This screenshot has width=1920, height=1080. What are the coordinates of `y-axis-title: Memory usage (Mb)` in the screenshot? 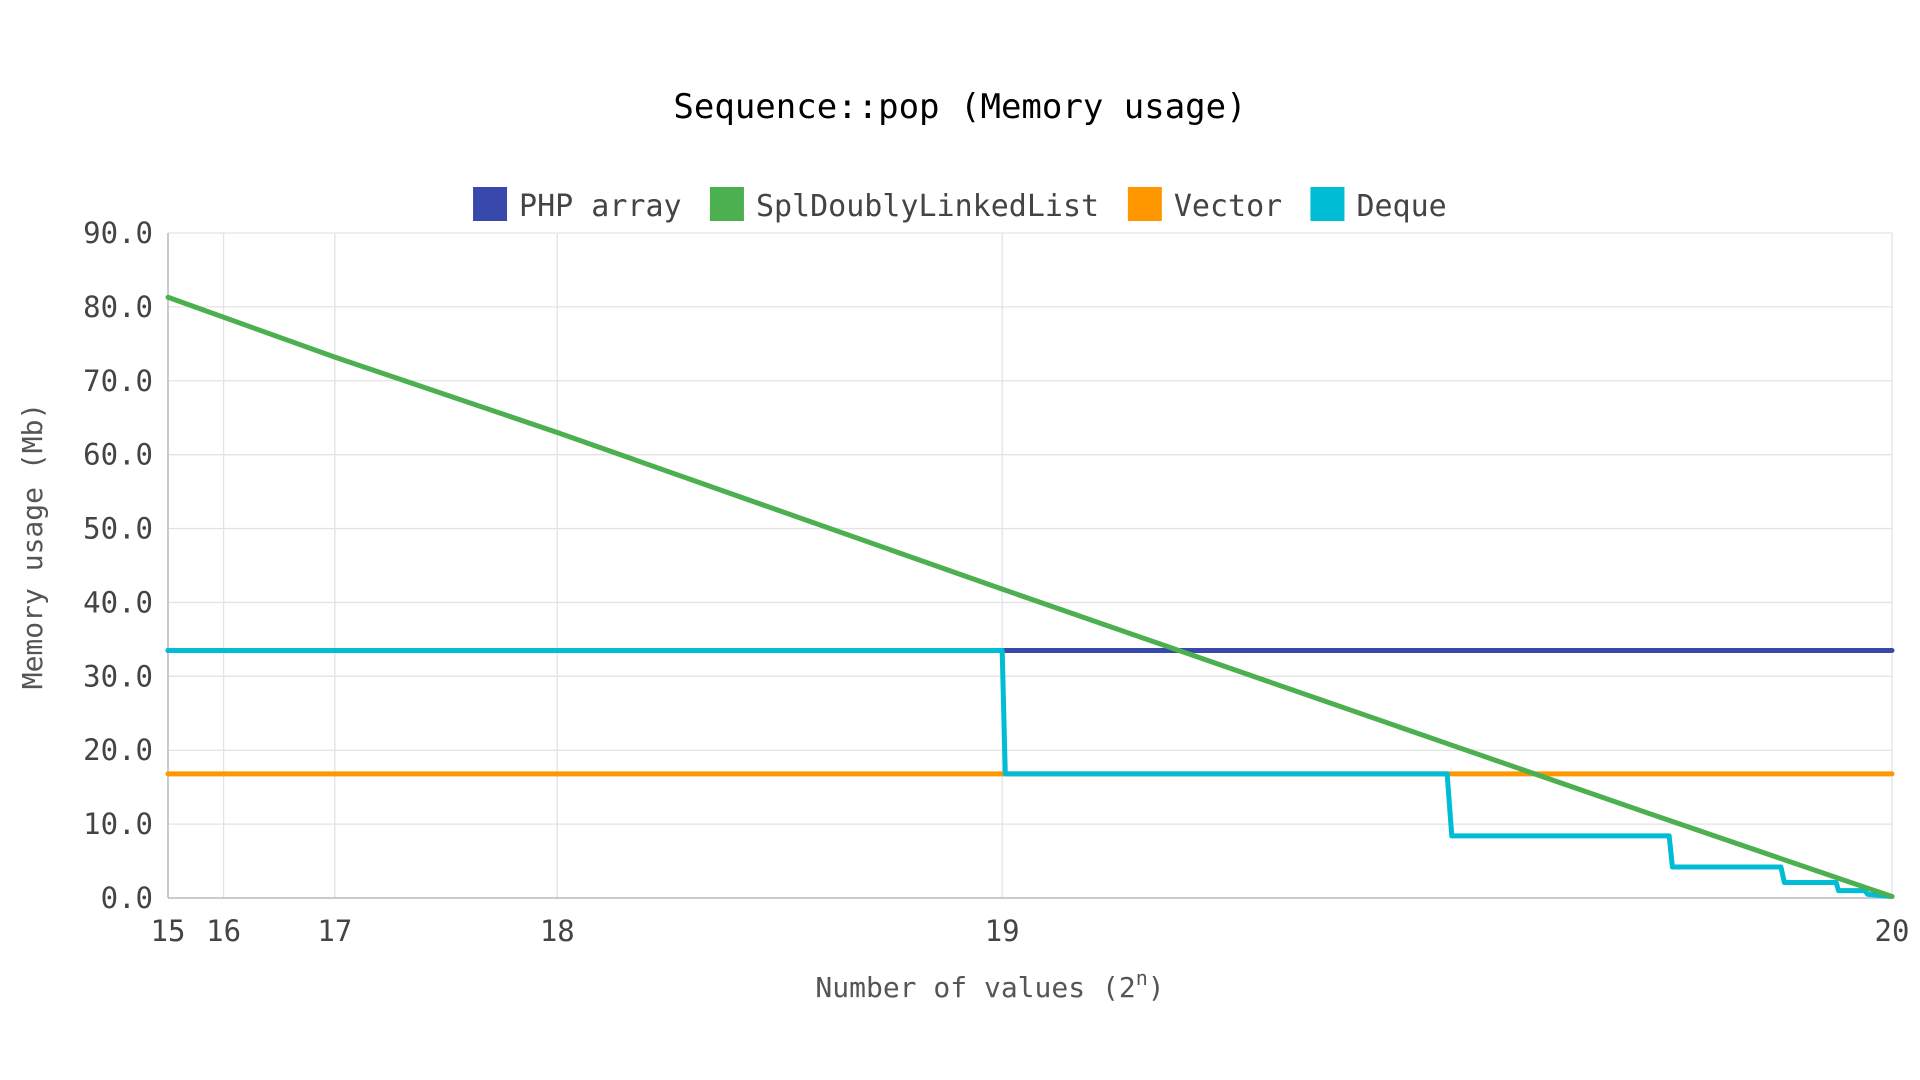 It's located at (32, 546).